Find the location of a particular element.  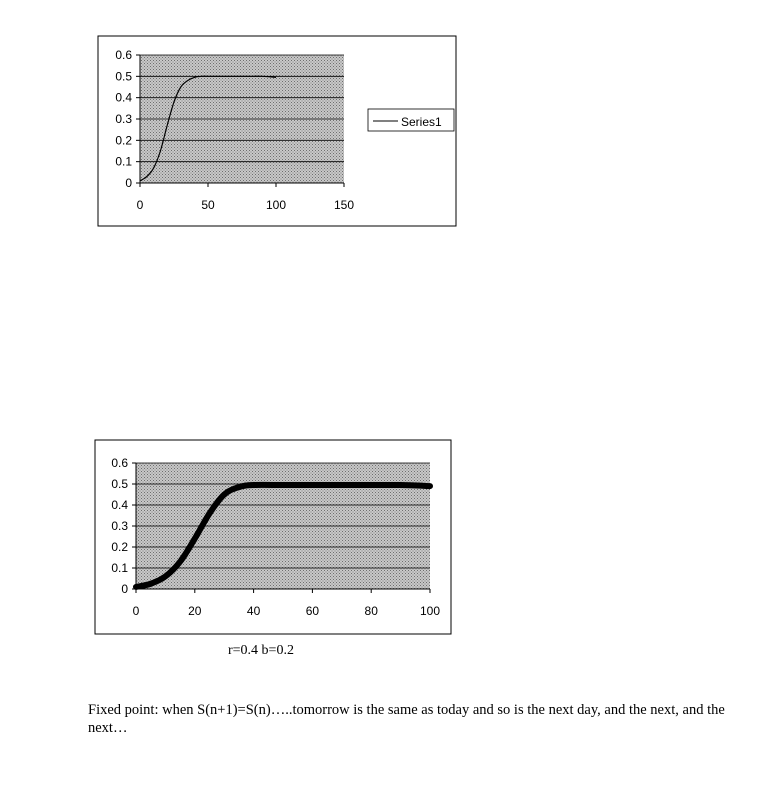

chart-1-x-tick-label: 150 is located at coordinates (344, 205).